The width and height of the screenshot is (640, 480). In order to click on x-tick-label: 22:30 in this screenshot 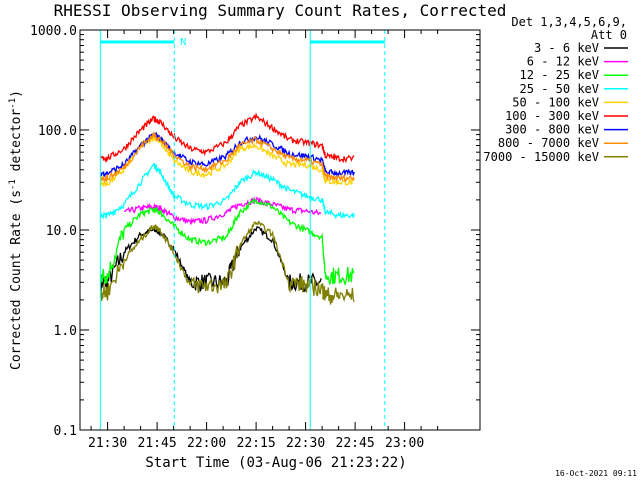, I will do `click(305, 443)`.